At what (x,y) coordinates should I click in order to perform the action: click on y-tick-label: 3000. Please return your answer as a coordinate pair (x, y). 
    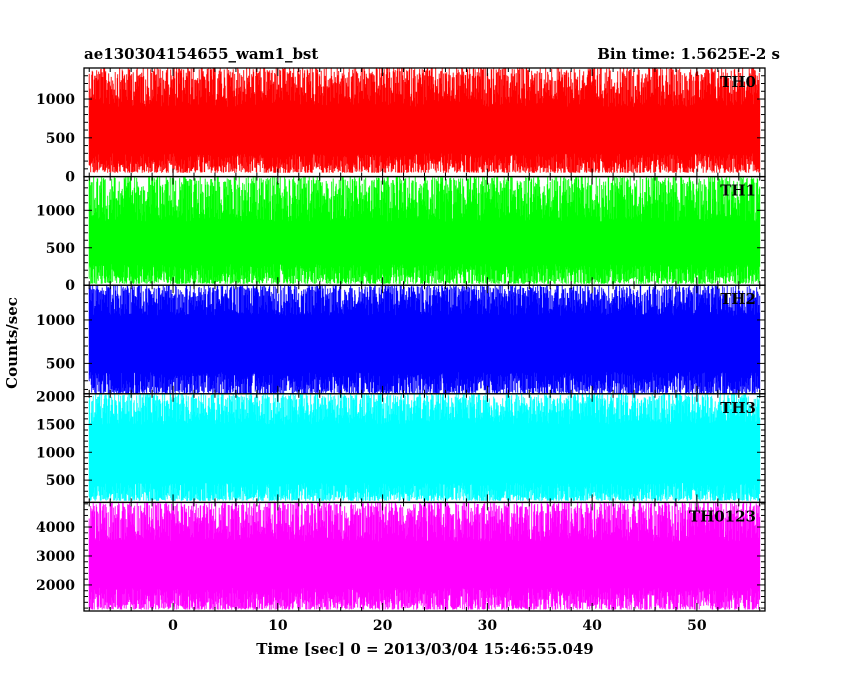
    Looking at the image, I should click on (55, 557).